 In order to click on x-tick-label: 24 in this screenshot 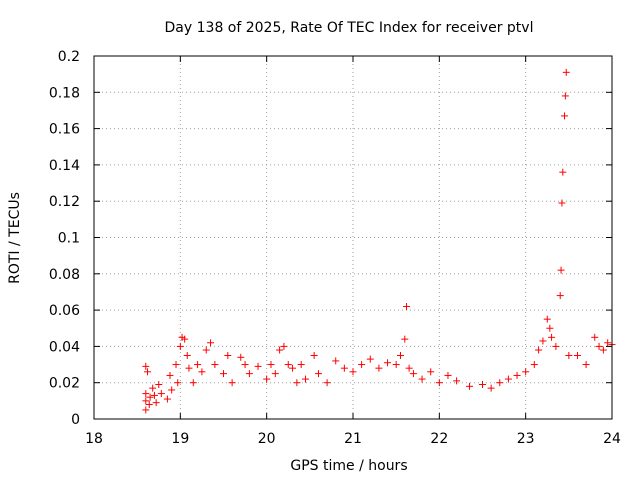, I will do `click(612, 439)`.